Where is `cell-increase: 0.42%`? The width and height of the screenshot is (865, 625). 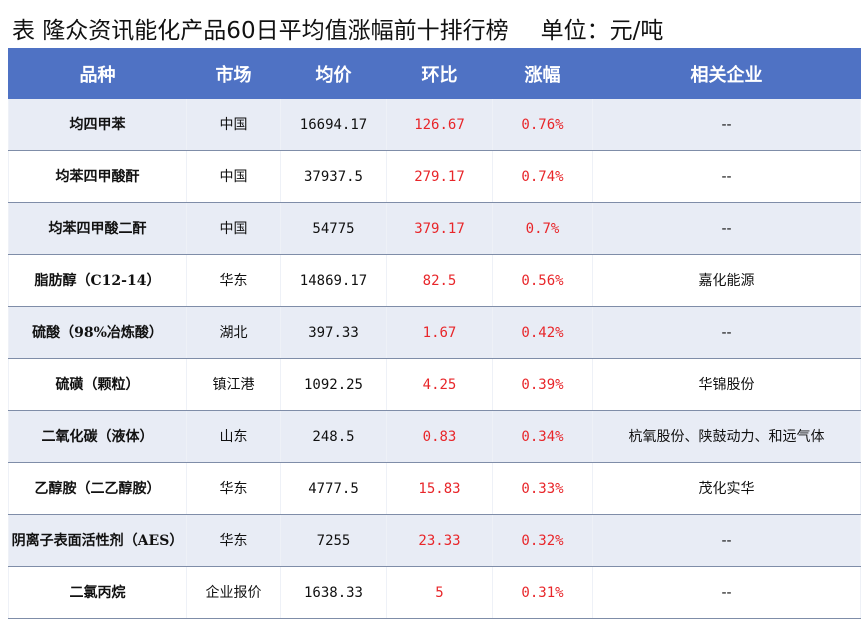
cell-increase: 0.42% is located at coordinates (542, 332).